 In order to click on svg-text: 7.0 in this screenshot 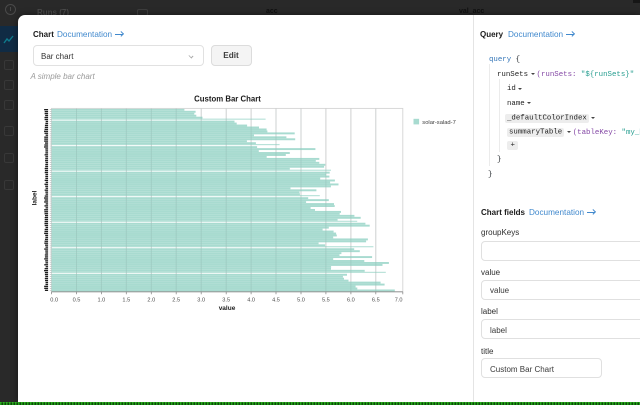, I will do `click(399, 300)`.